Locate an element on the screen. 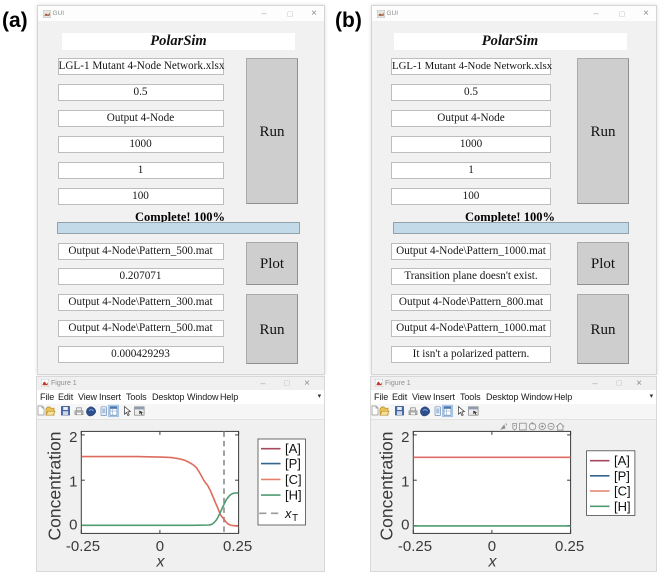 This screenshot has width=661, height=580. svg-text: T is located at coordinates (295, 518).